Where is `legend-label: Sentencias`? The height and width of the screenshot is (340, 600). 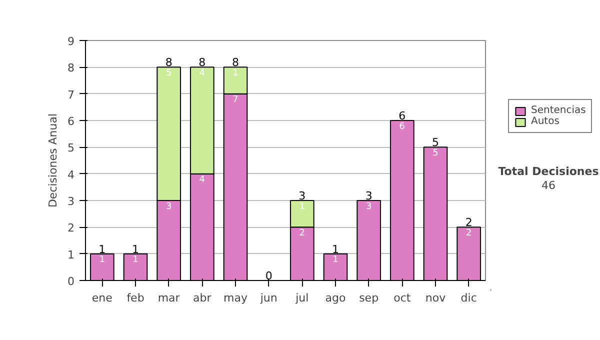 legend-label: Sentencias is located at coordinates (558, 110).